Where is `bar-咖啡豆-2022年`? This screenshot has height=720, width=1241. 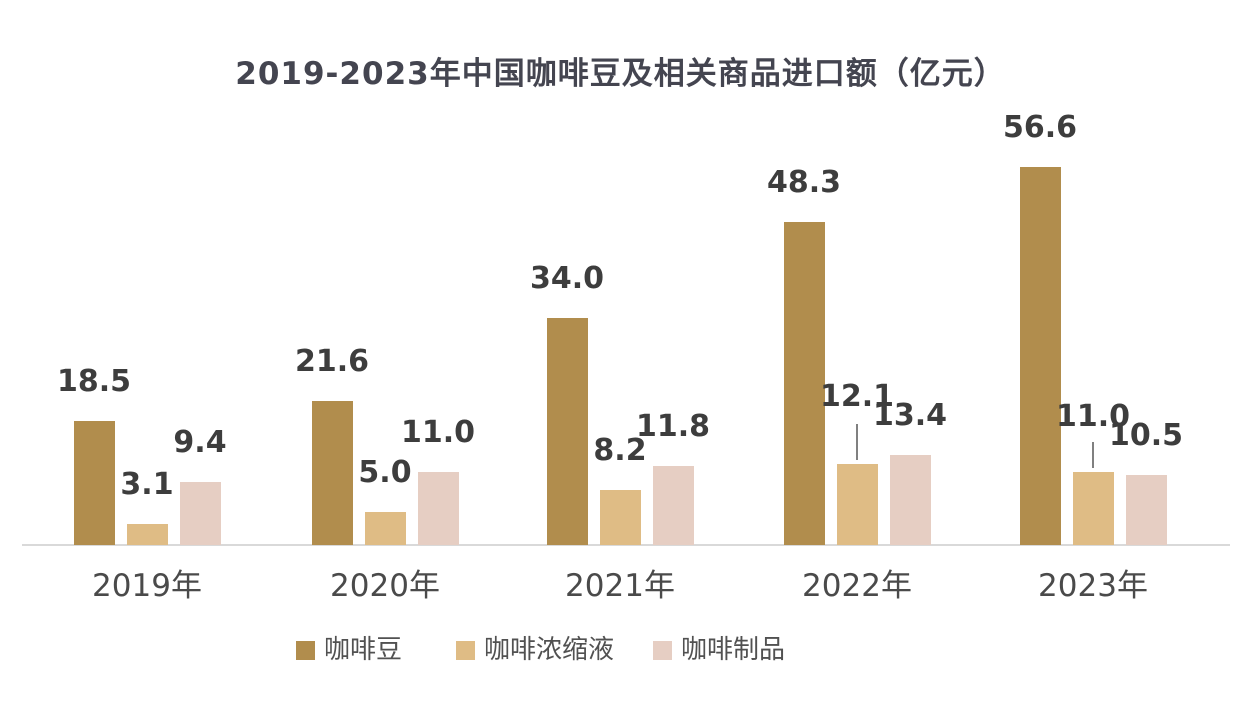 bar-咖啡豆-2022年 is located at coordinates (804, 383).